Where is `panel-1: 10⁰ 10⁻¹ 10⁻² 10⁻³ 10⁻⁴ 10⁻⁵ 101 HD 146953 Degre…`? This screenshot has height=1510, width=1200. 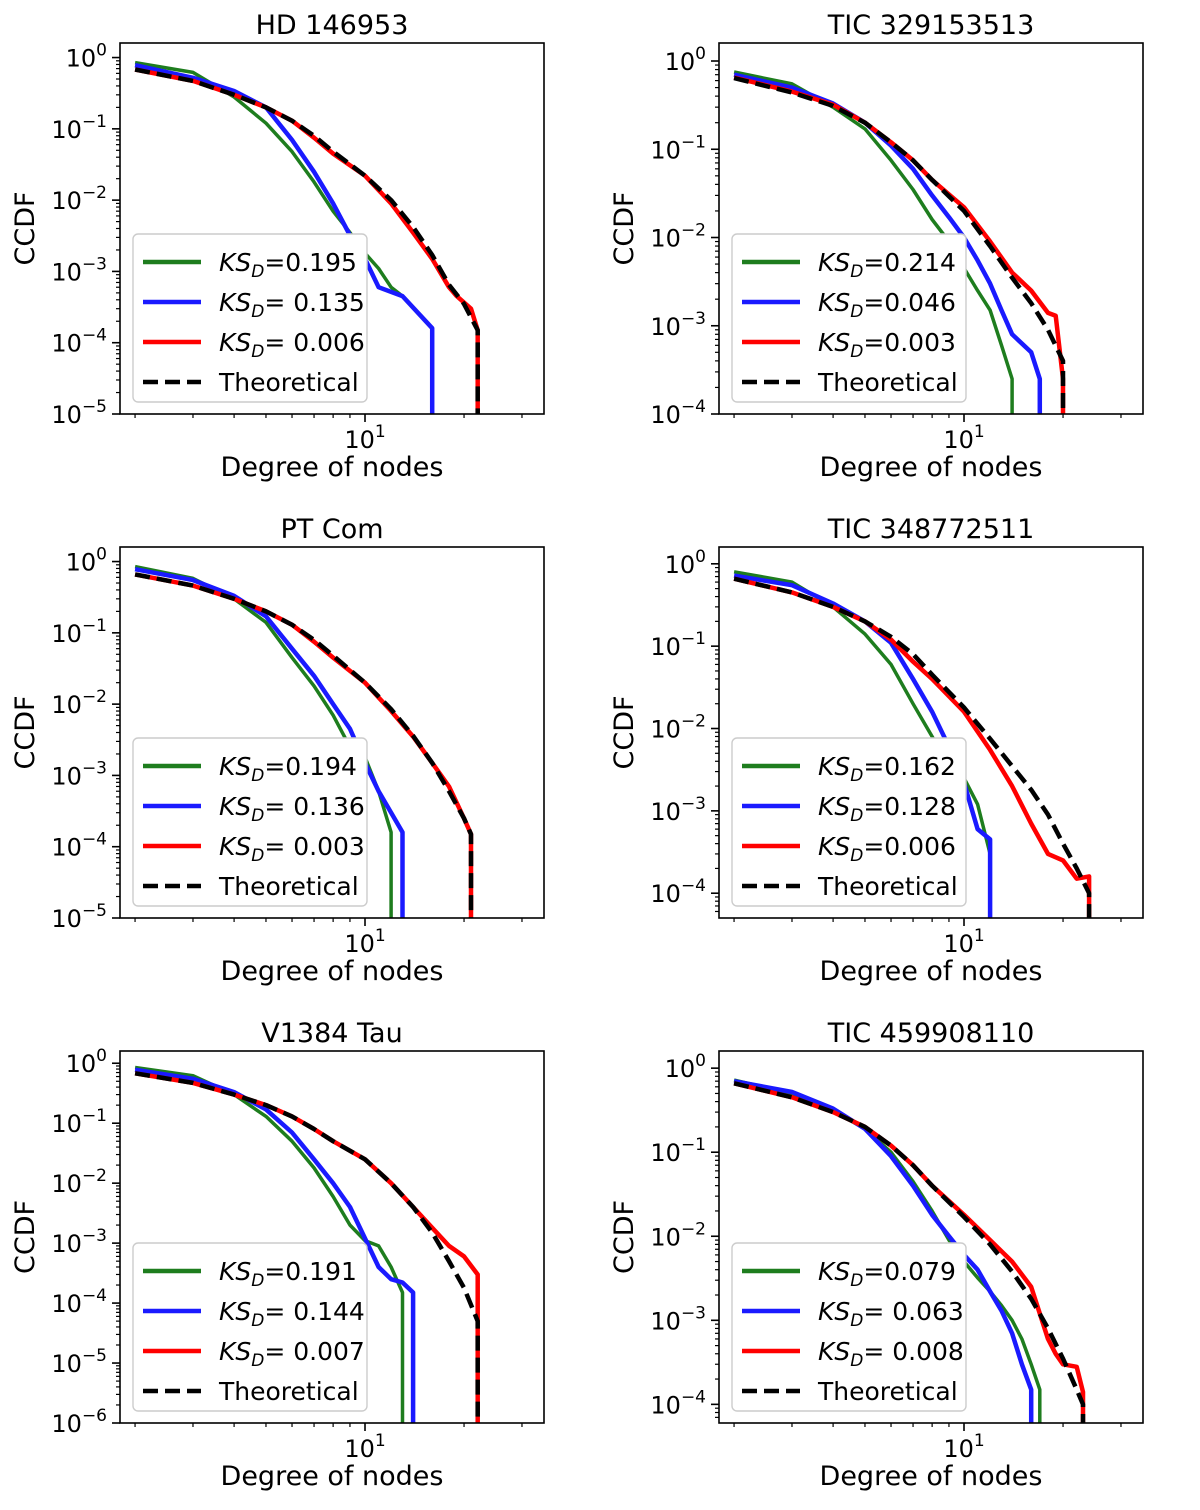 panel-1: 10⁰ 10⁻¹ 10⁻² 10⁻³ 10⁻⁴ 10⁻⁵ 101 HD 146953 Degre… is located at coordinates (277, 246).